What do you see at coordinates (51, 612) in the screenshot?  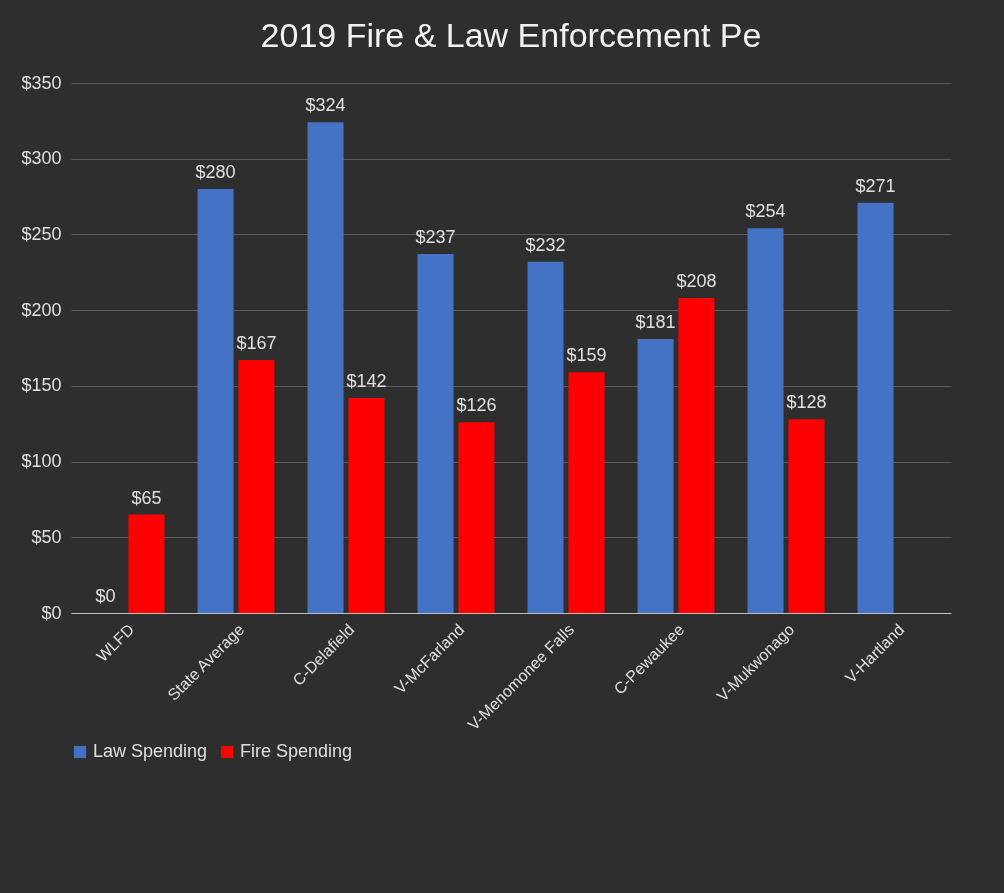 I see `y-tick-label: $0` at bounding box center [51, 612].